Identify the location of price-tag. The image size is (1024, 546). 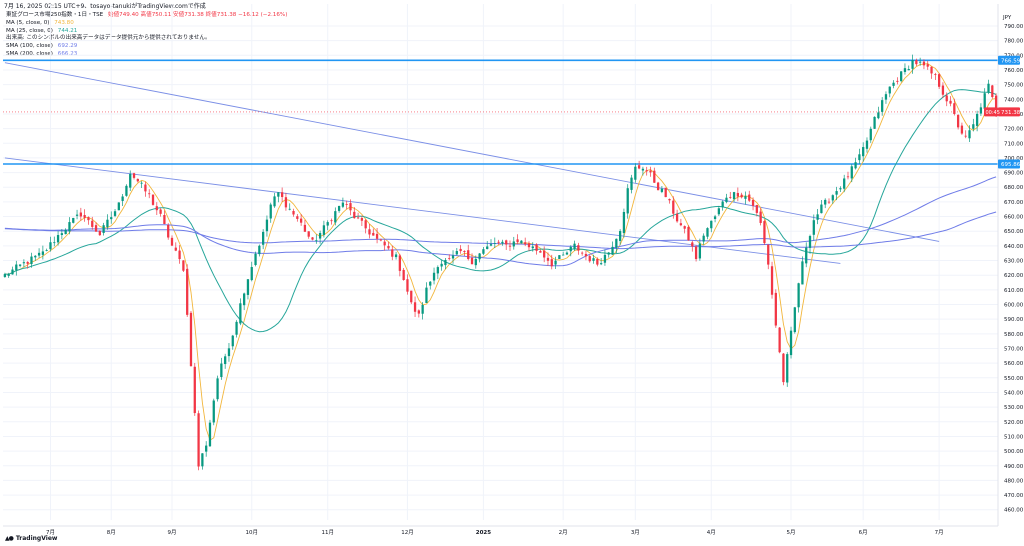
(1009, 60).